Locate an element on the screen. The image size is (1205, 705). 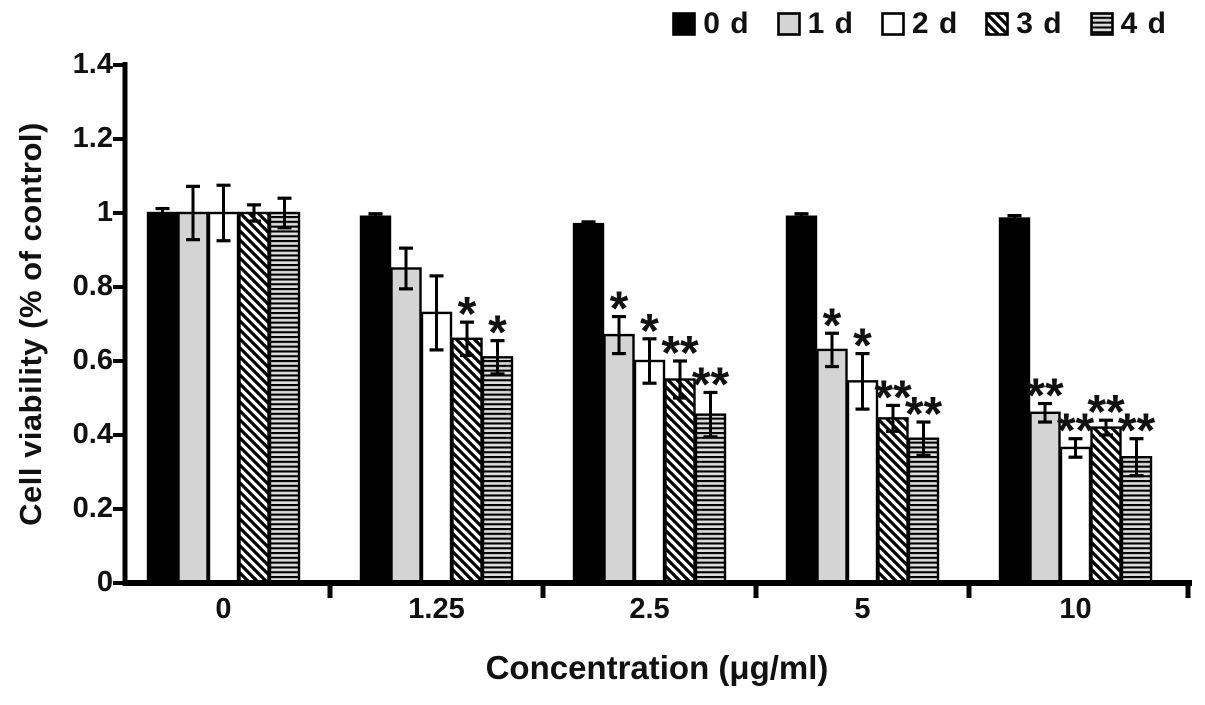
legend-label-3d: 3 d is located at coordinates (1039, 23).